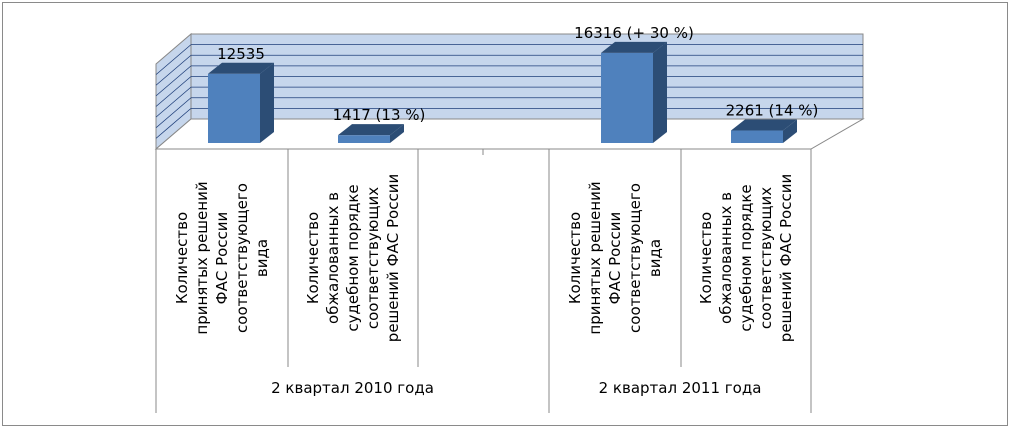 The image size is (1012, 430). Describe the element at coordinates (379, 115) in the screenshot. I see `data-label: 1417 (13 %)` at that location.